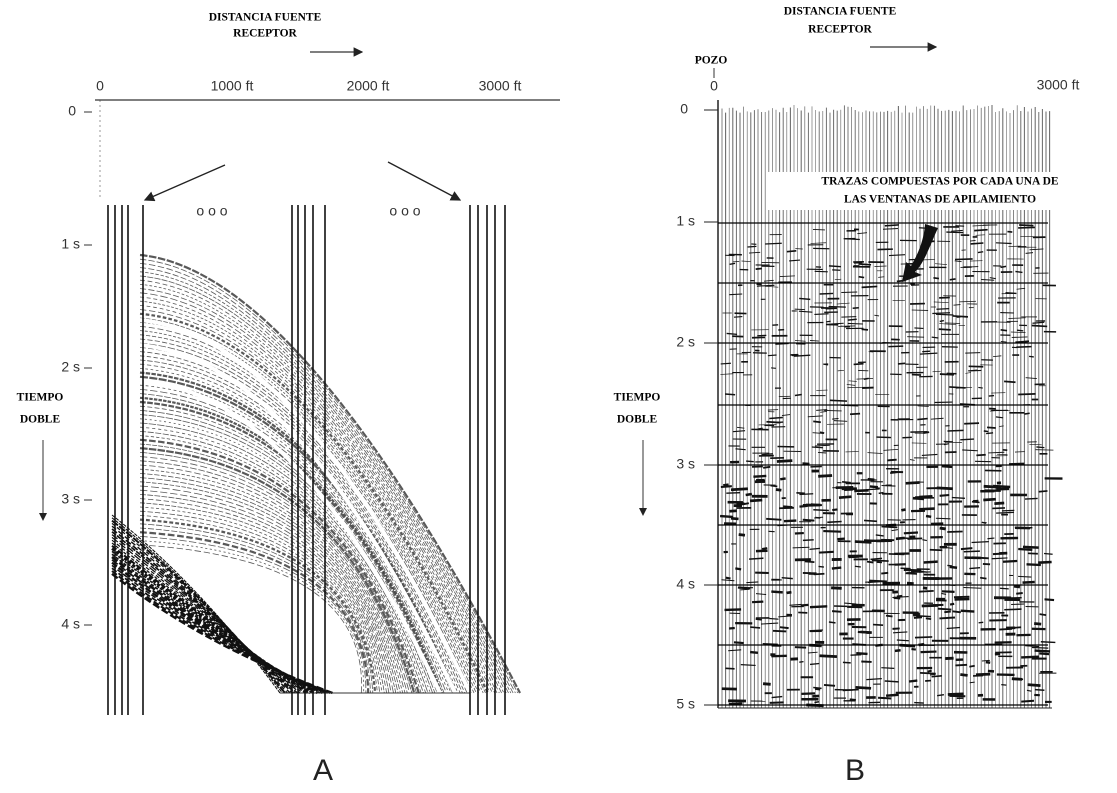 Image resolution: width=1117 pixels, height=793 pixels. I want to click on annotation-arrow, so click(920, 253).